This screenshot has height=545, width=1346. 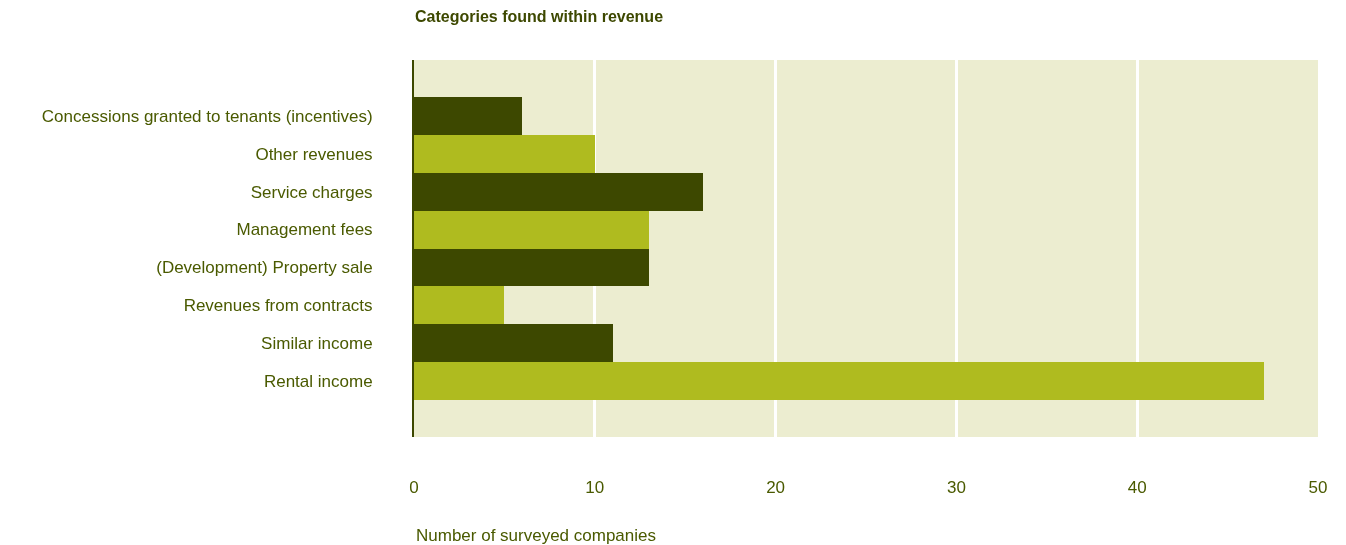 I want to click on x-tick-label: 20, so click(x=776, y=487).